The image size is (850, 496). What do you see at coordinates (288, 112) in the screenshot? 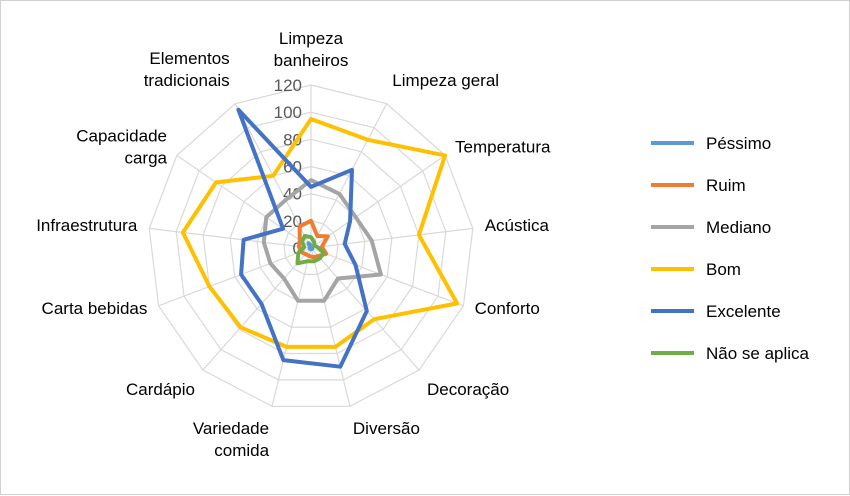
I see `tick-label: 100` at bounding box center [288, 112].